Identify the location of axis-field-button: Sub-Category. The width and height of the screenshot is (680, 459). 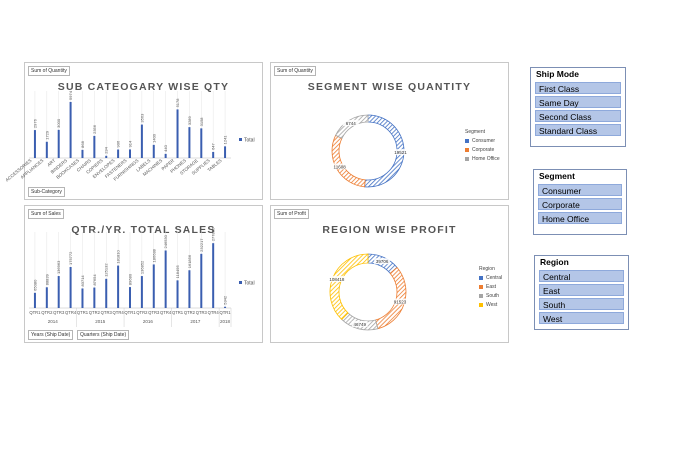
(46, 192).